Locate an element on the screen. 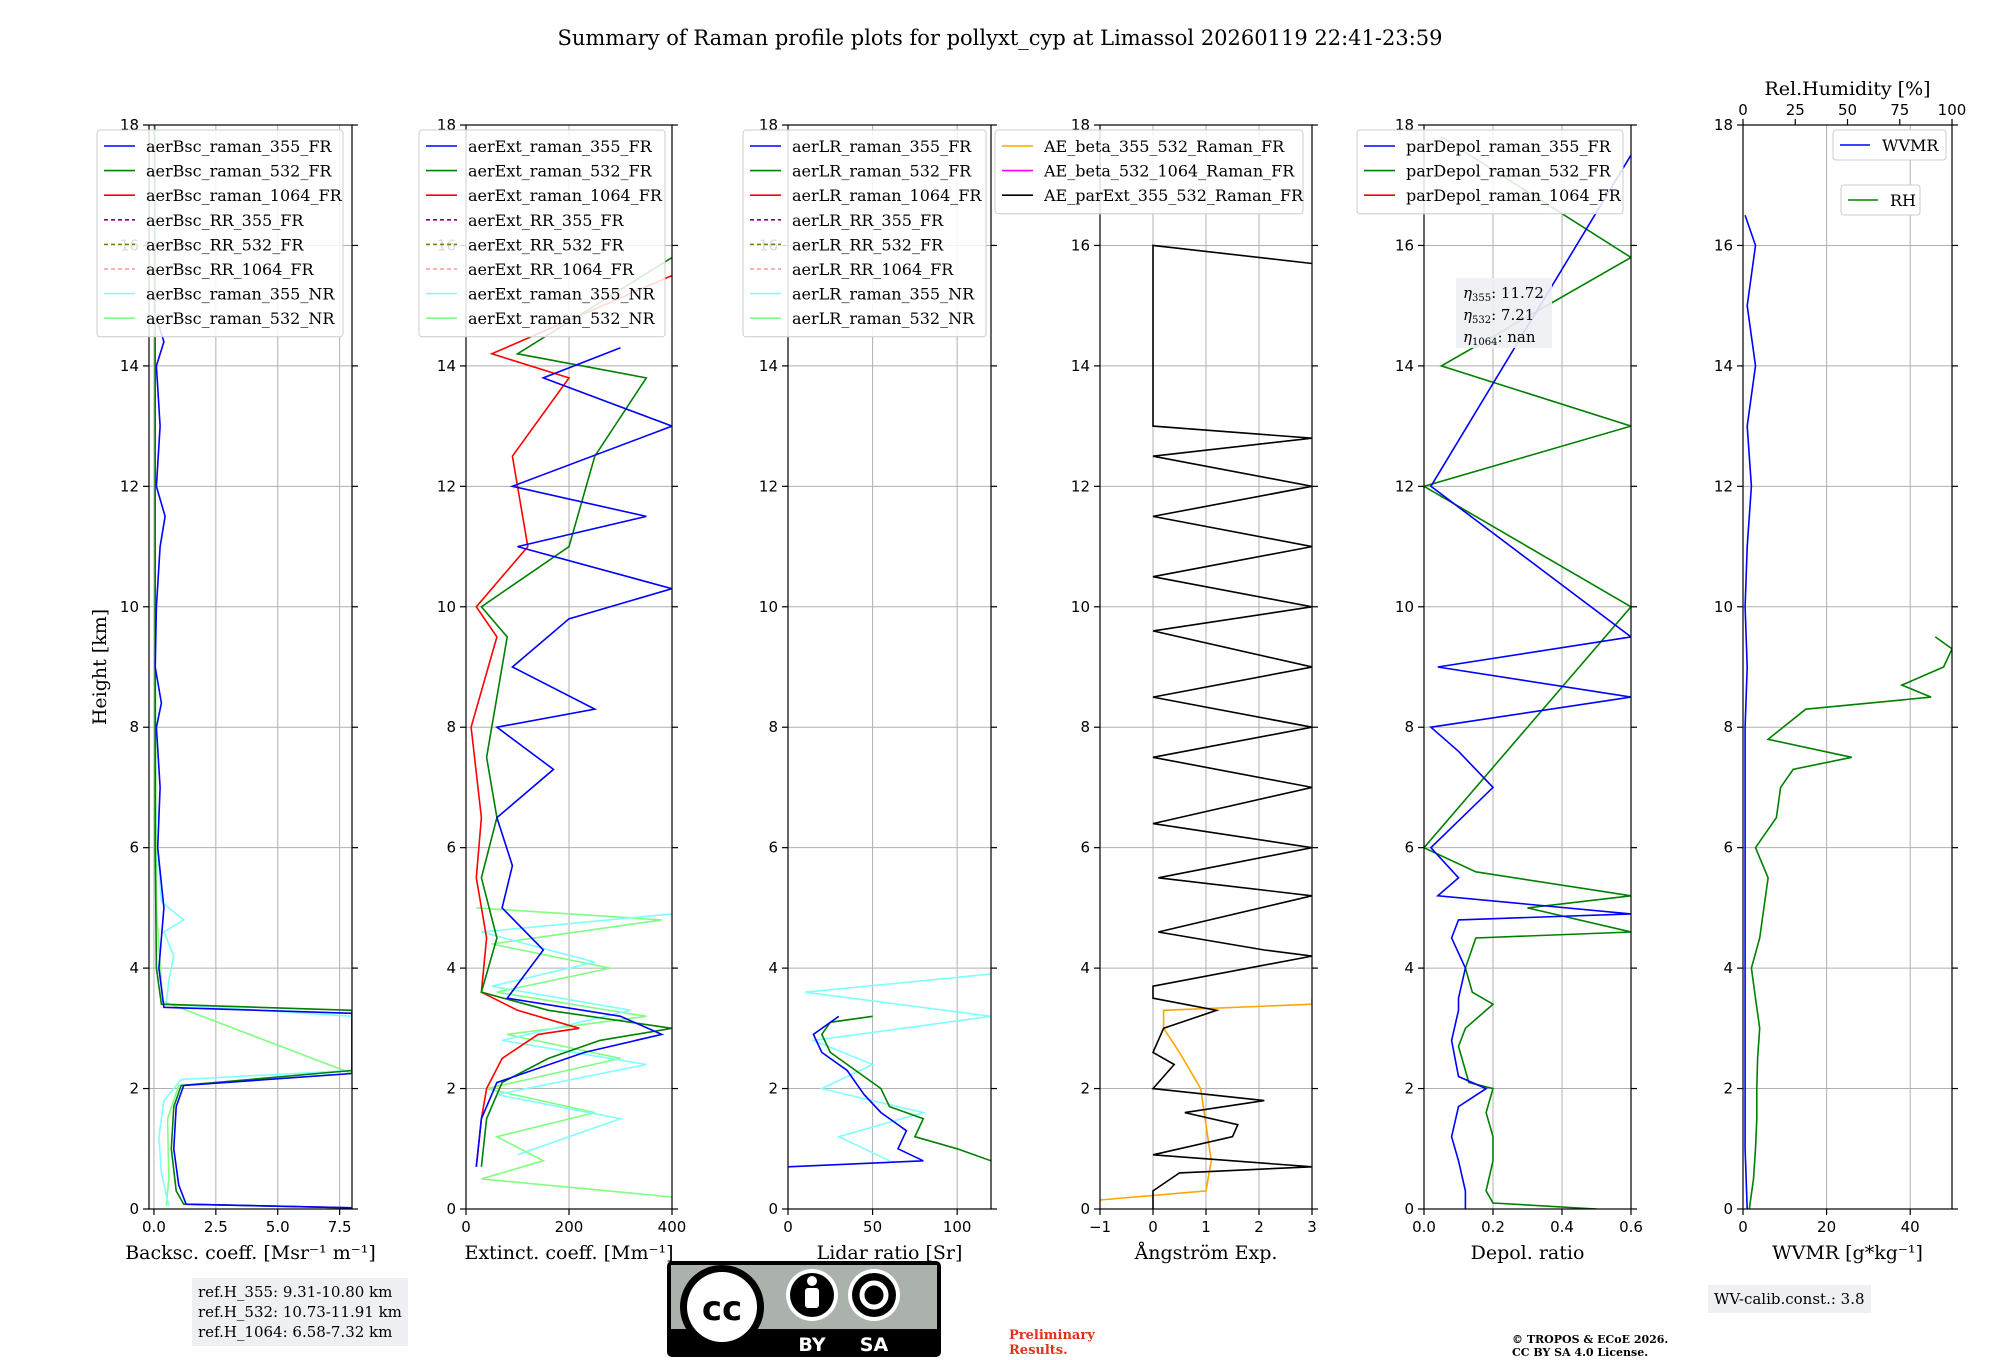  series-line-aerBsc_raman_355_NR is located at coordinates (254, 1027).